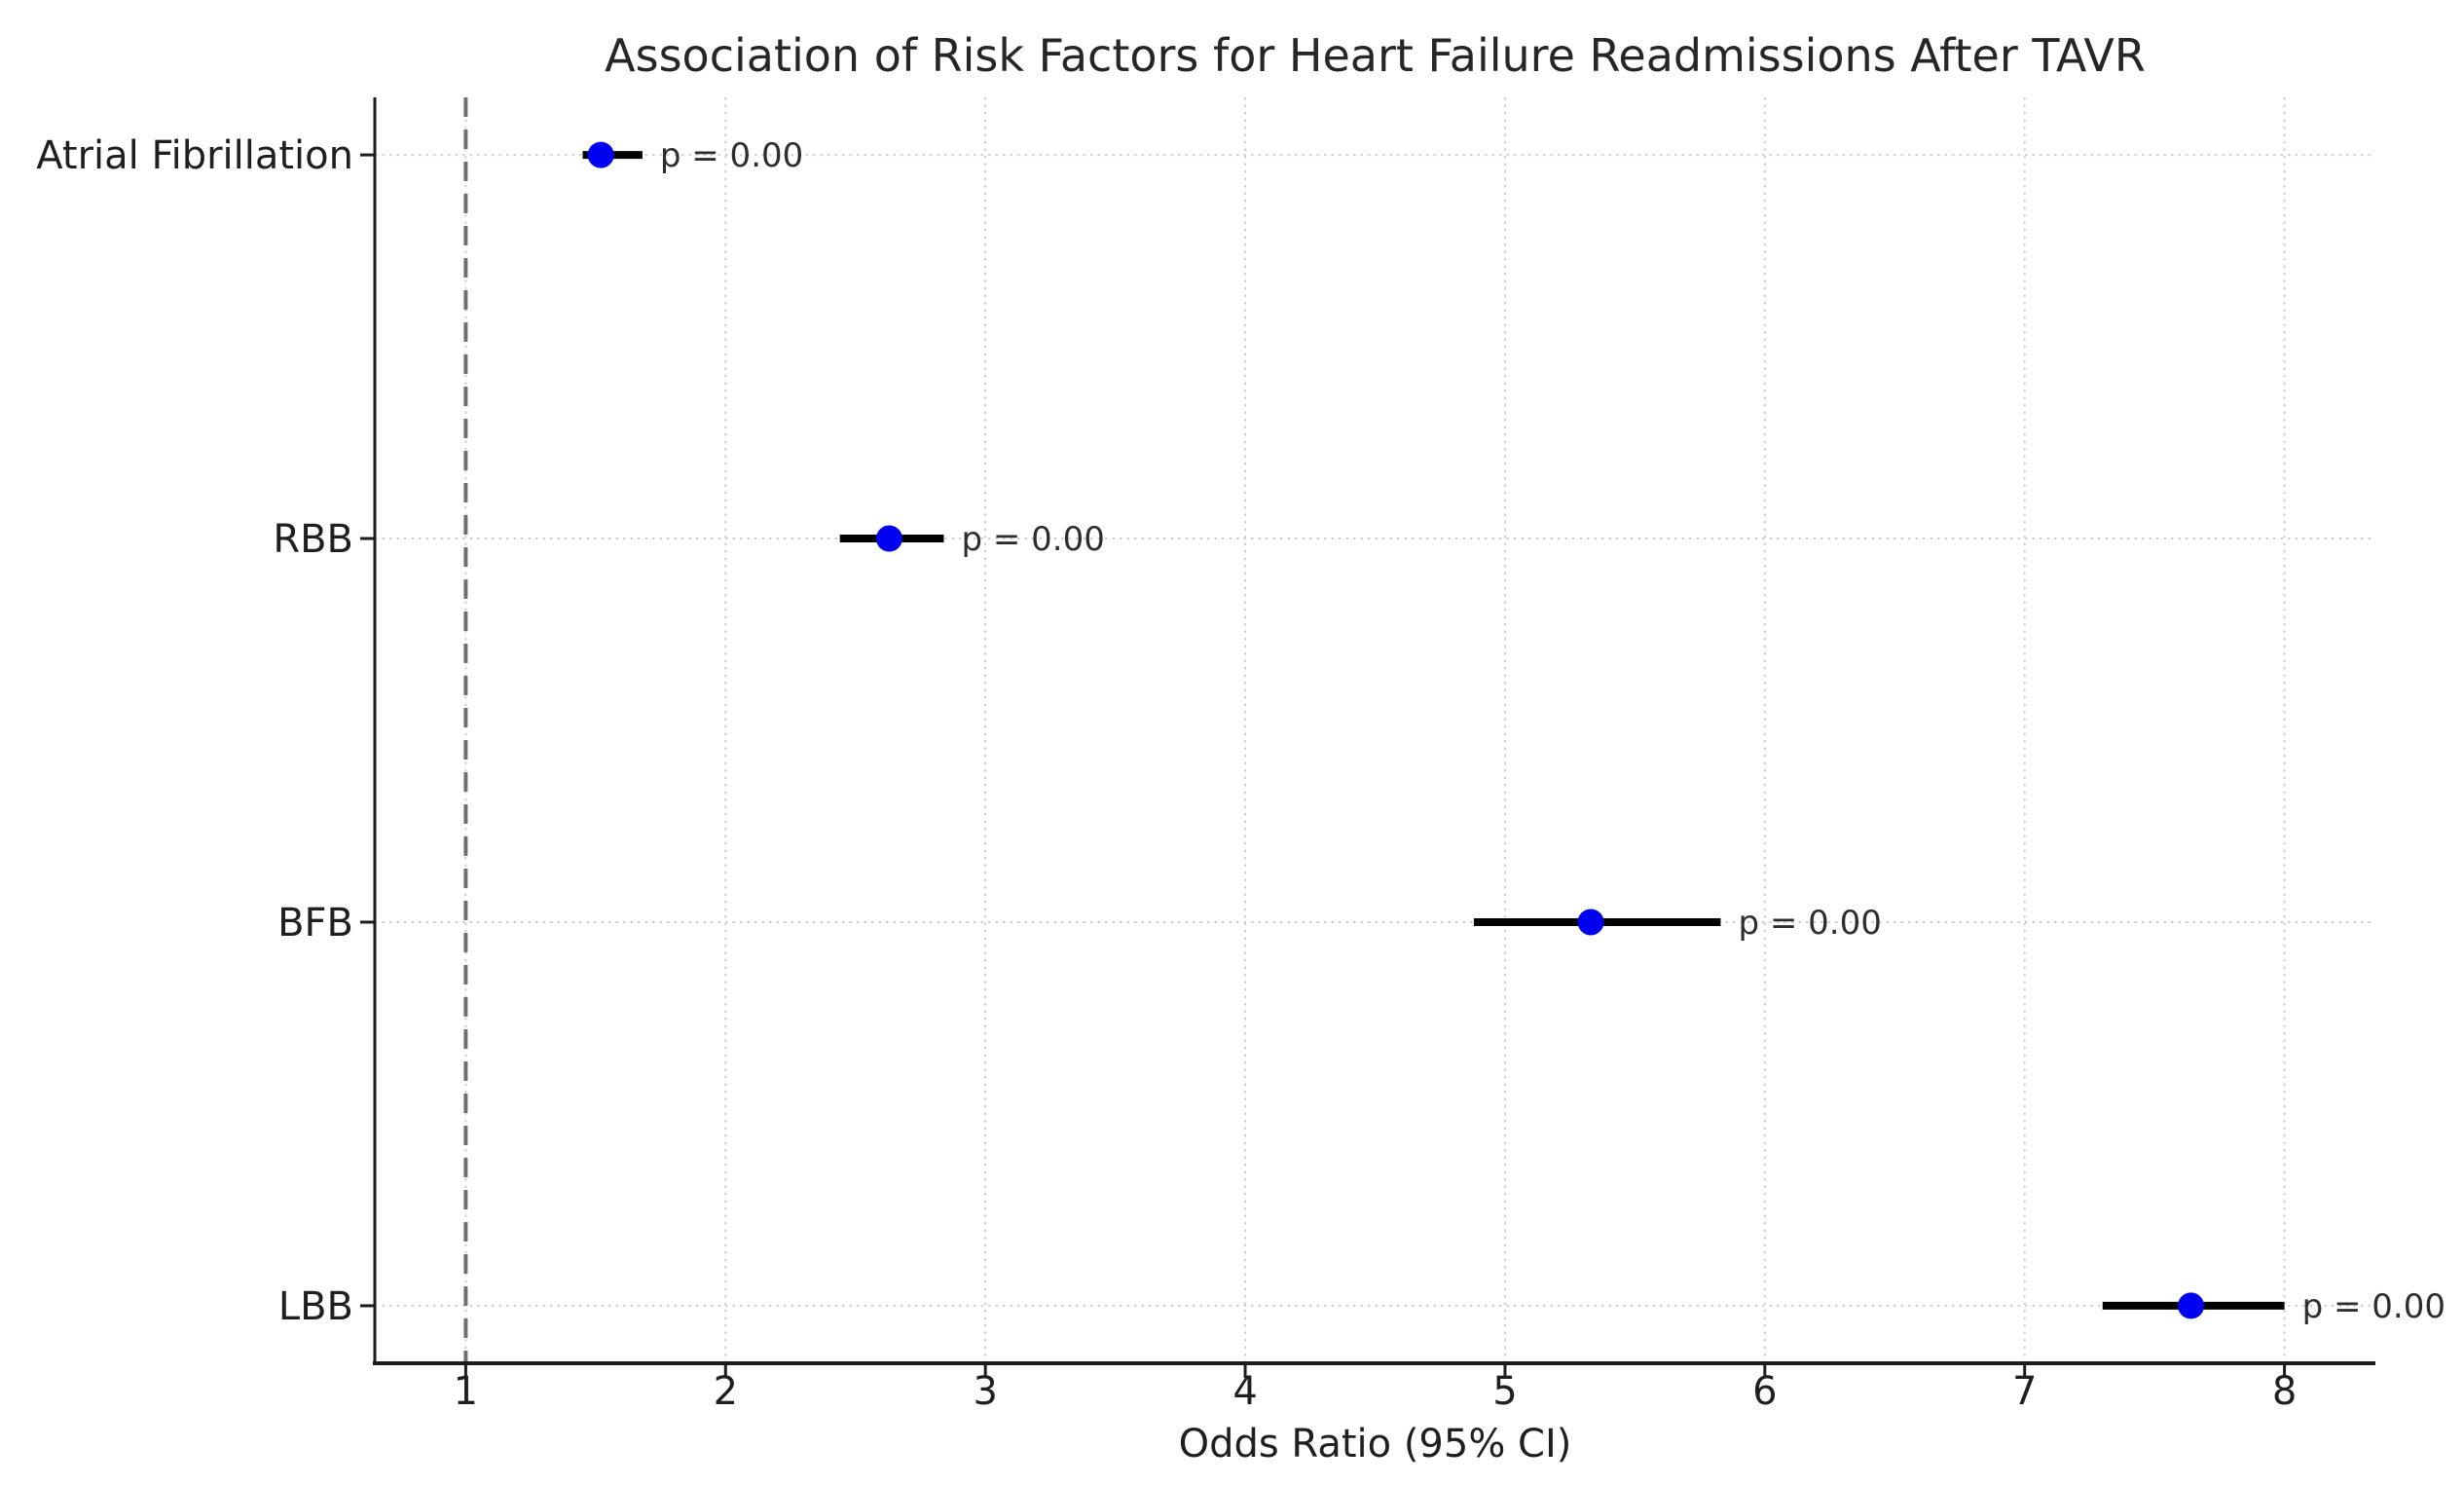 The height and width of the screenshot is (1485, 2464). I want to click on x-tick-label: 5, so click(1505, 1391).